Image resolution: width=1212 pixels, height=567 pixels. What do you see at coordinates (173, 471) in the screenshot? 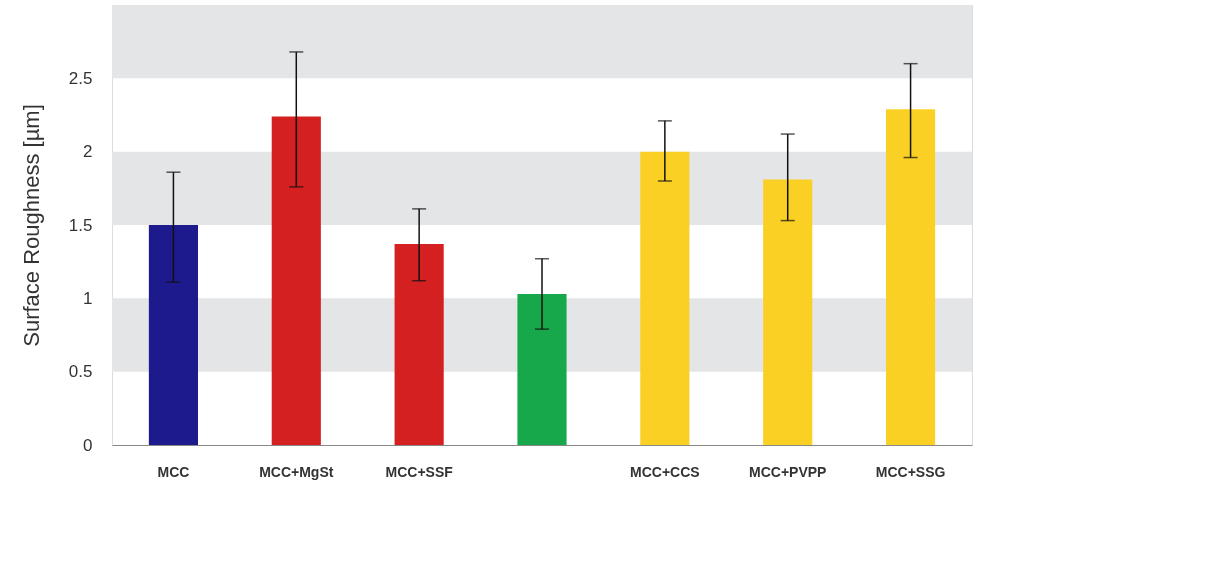
I see `x-tick-label: MCC` at bounding box center [173, 471].